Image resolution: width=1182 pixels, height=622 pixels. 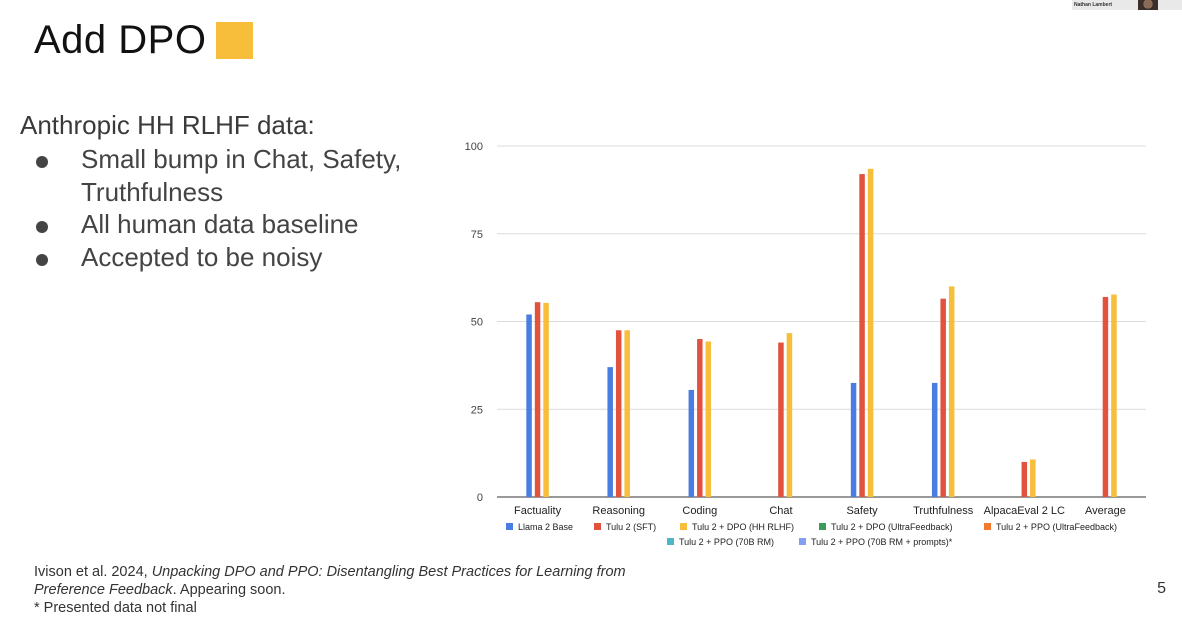 What do you see at coordinates (618, 511) in the screenshot?
I see `x-tick-label: Reasoning` at bounding box center [618, 511].